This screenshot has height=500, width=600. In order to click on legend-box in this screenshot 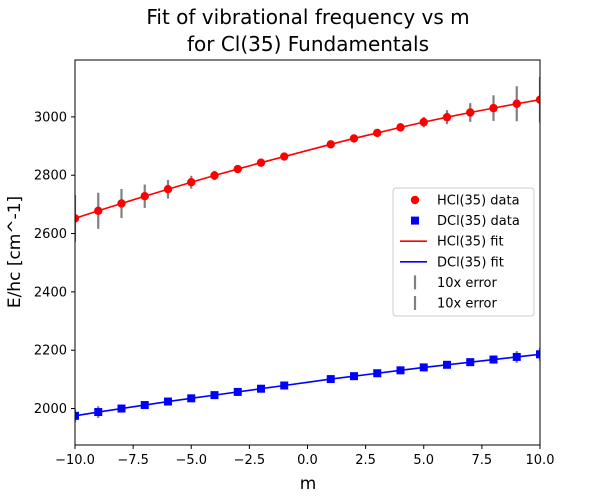, I will do `click(463, 252)`.